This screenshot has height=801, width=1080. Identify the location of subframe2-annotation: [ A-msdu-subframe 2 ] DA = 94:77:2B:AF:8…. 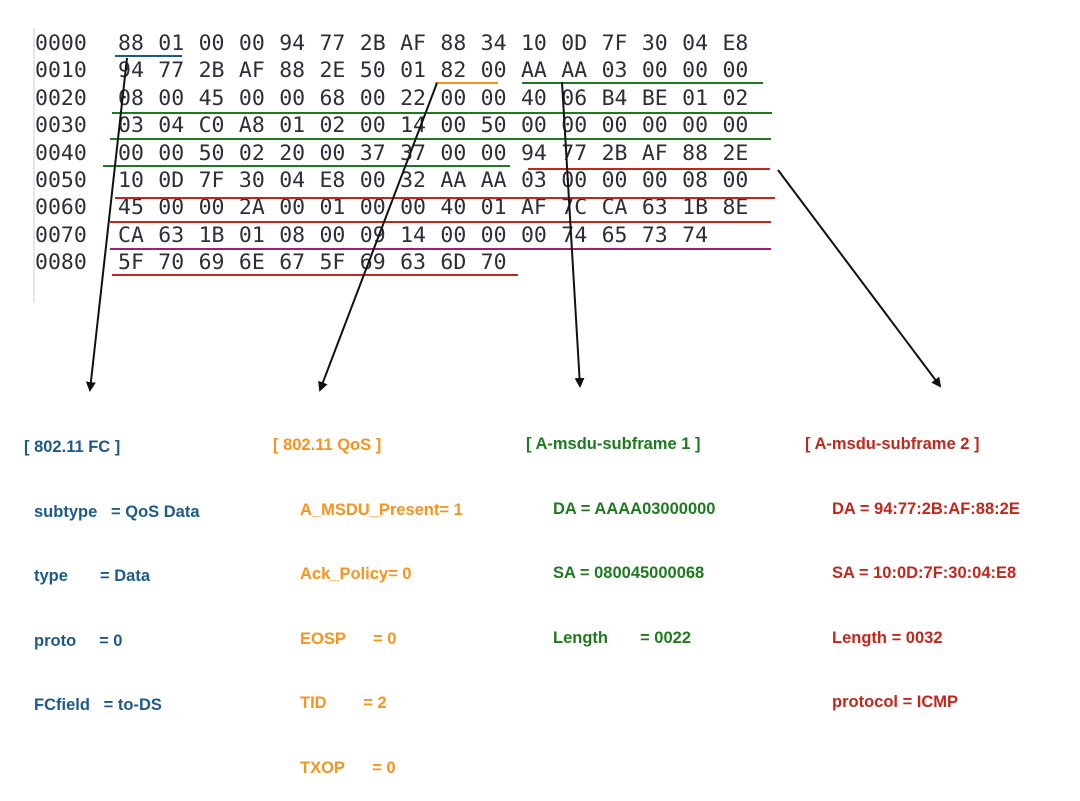
(912, 563).